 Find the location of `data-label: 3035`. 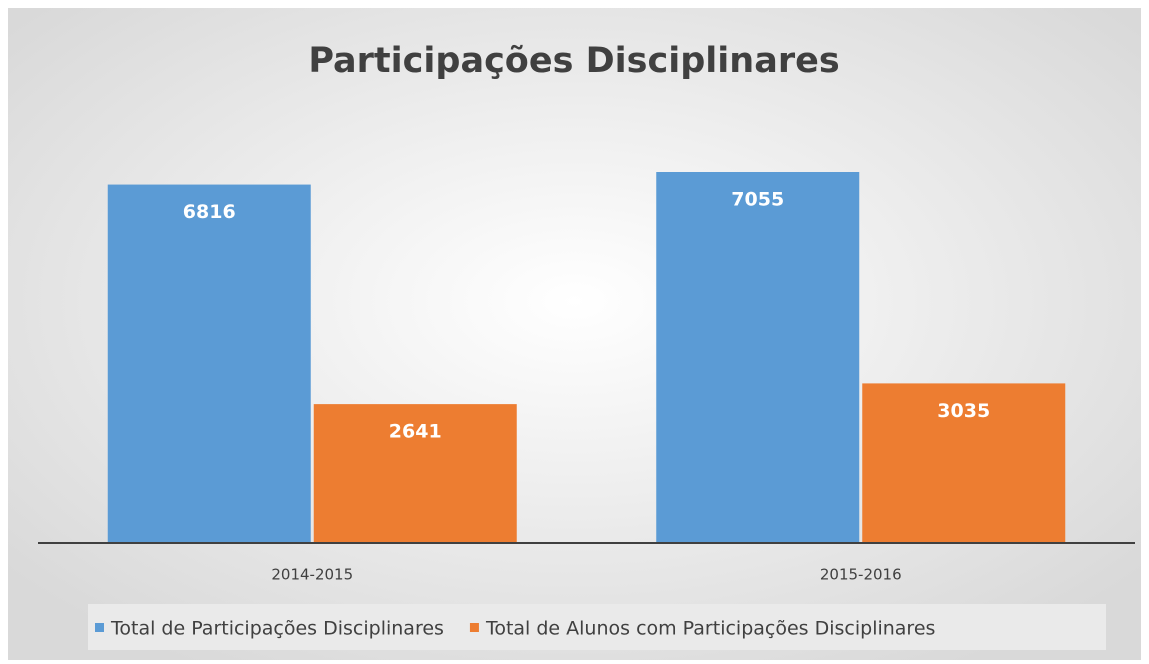

data-label: 3035 is located at coordinates (963, 411).